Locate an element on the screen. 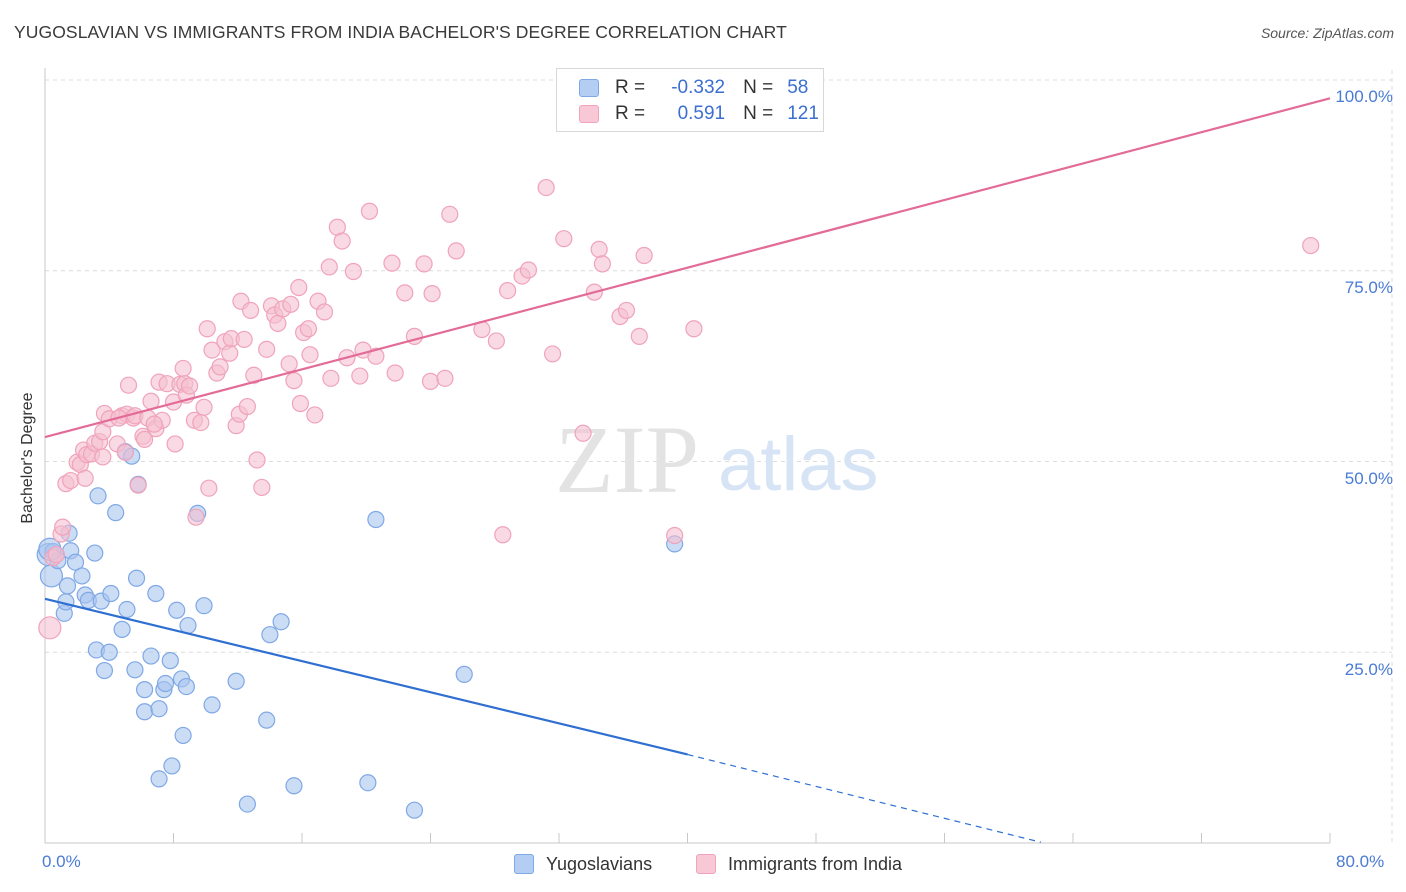  legend-row-yugoslavians: R = -0.332 N = 58 is located at coordinates (693, 88).